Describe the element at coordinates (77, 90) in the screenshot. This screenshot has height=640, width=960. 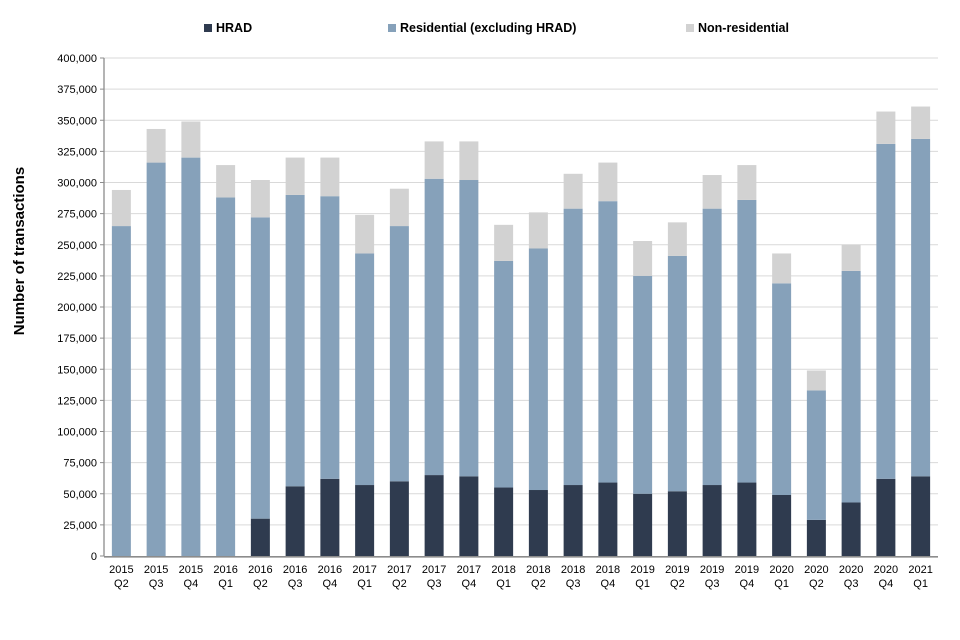
I see `y-tick-label: 375,000` at that location.